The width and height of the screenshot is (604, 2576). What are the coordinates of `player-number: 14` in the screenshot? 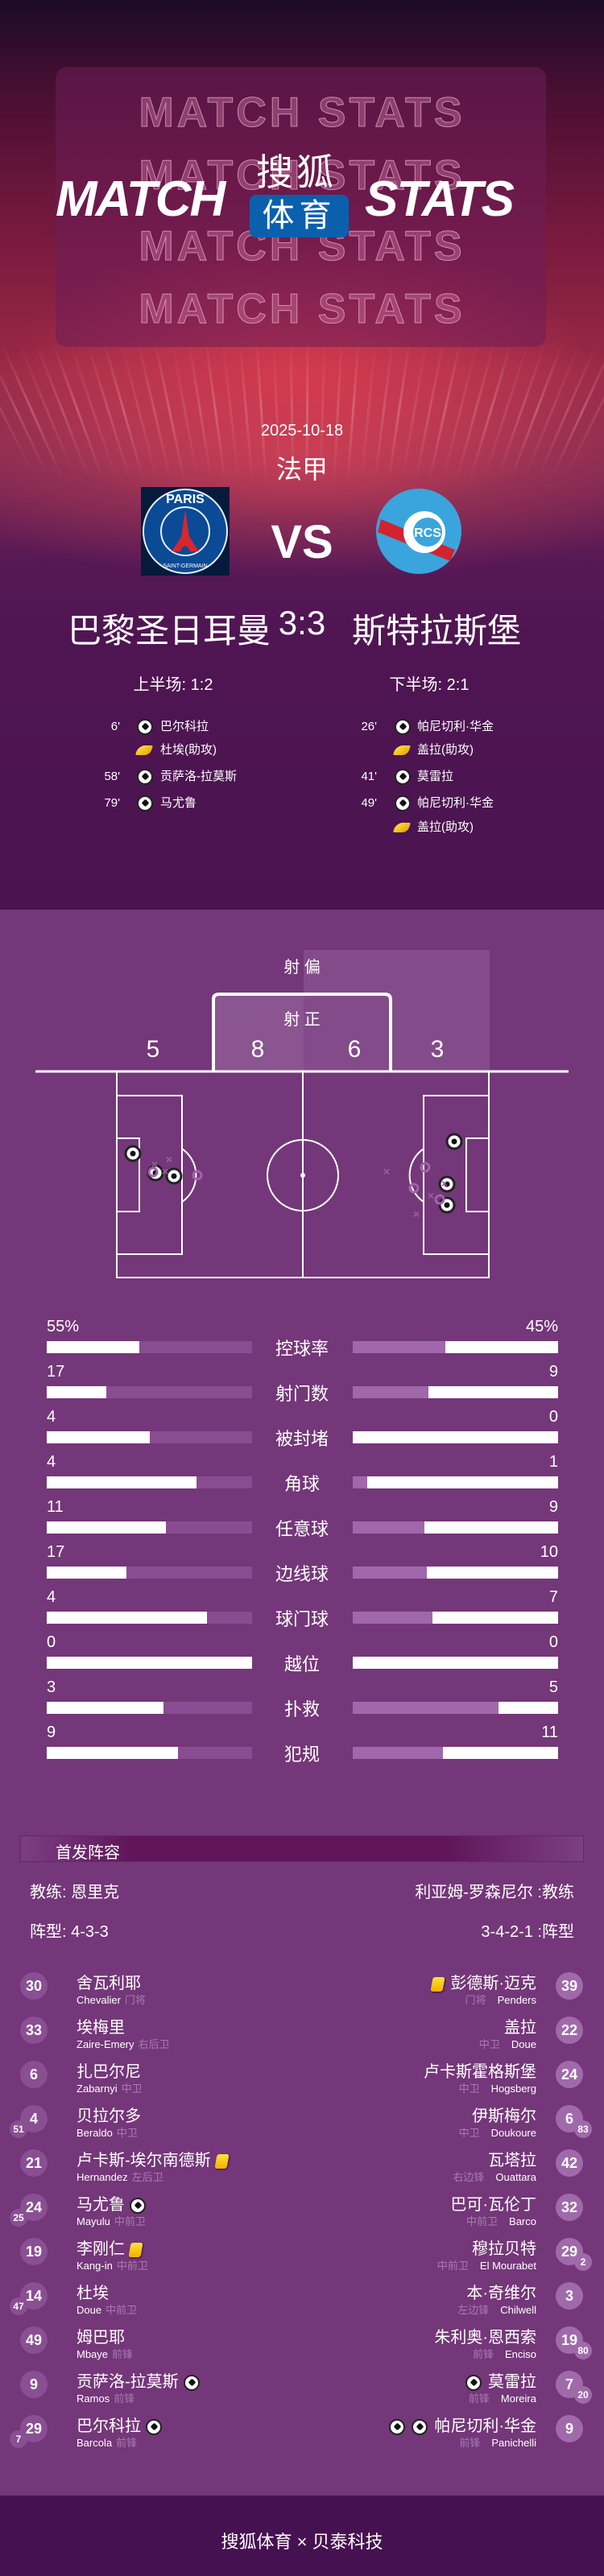 It's located at (34, 2296).